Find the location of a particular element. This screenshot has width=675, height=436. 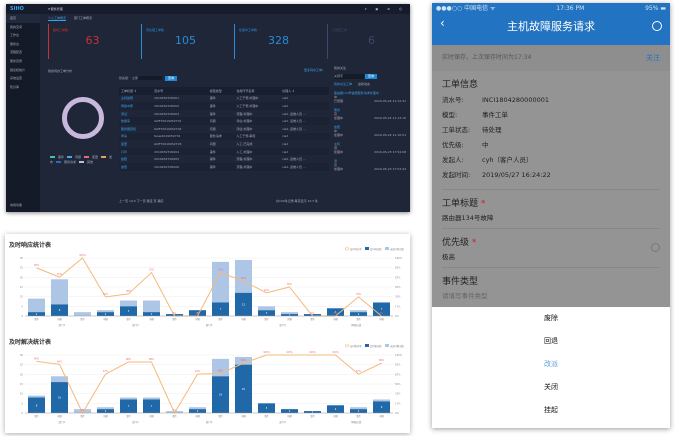

time: 17:36 PM is located at coordinates (570, 8).